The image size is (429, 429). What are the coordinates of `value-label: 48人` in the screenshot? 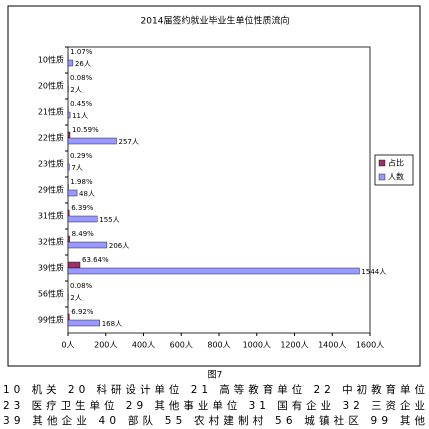 It's located at (87, 194).